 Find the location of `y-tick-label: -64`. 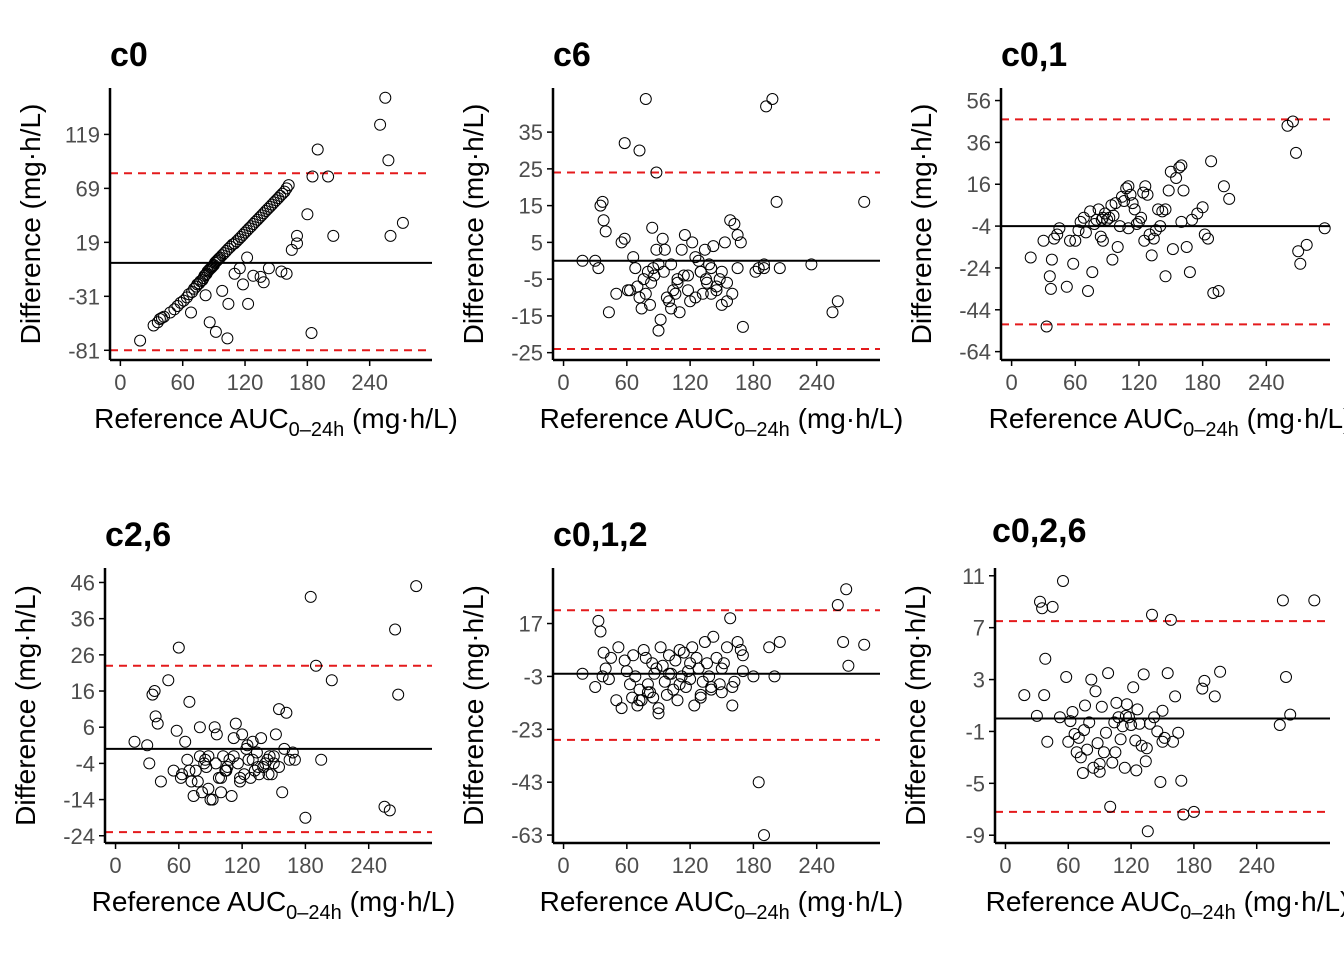

y-tick-label: -64 is located at coordinates (975, 352).